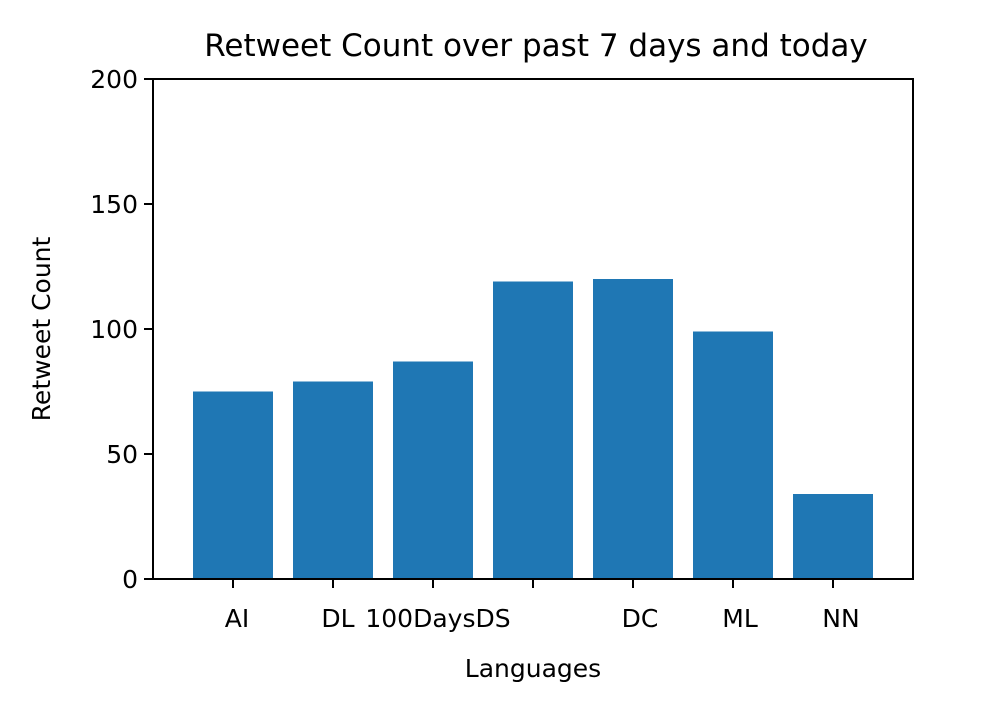 The width and height of the screenshot is (1008, 710). Describe the element at coordinates (130, 579) in the screenshot. I see `y-tick-label-0: 0` at that location.